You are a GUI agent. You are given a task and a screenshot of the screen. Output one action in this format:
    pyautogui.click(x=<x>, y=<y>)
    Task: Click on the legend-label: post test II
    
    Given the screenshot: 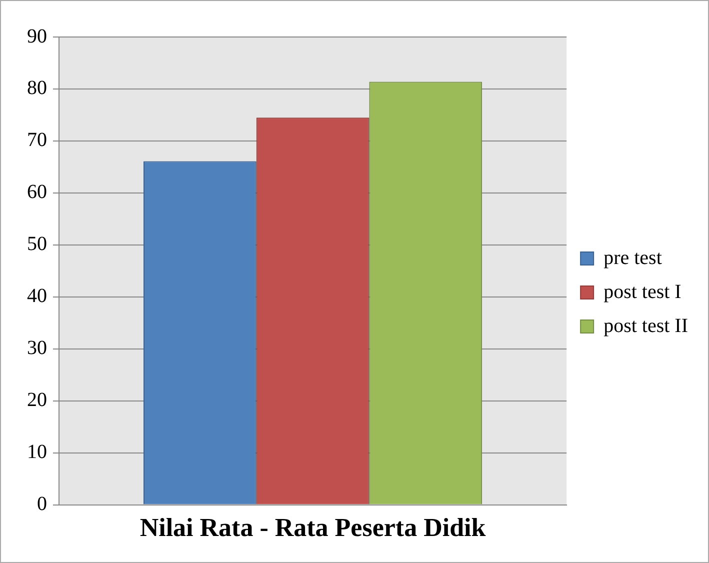 What is the action you would take?
    pyautogui.click(x=646, y=325)
    